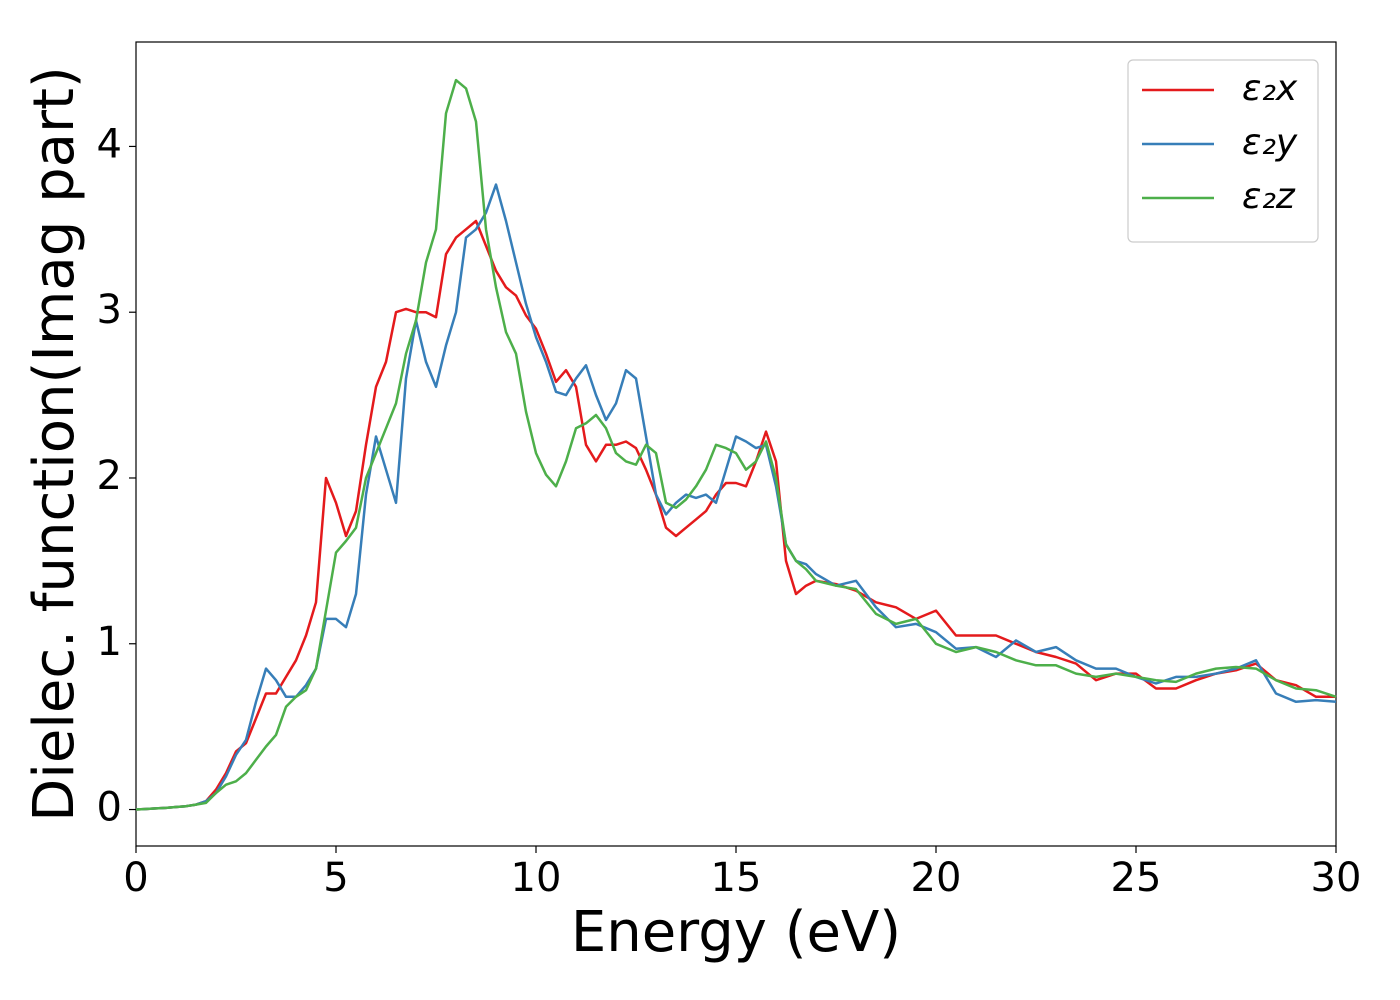  I want to click on x-tick-label: 15, so click(736, 878).